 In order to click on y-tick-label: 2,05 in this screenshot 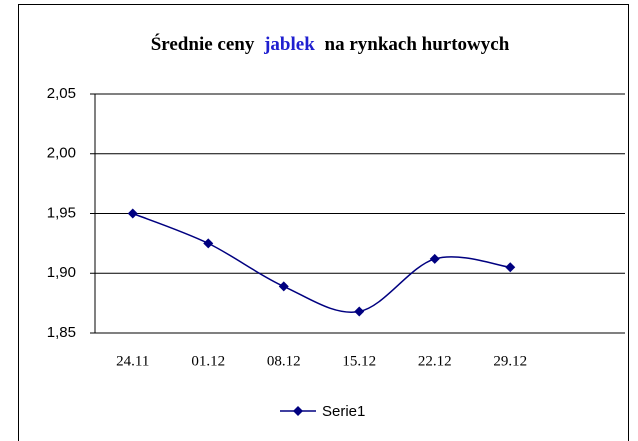, I will do `click(61, 93)`.